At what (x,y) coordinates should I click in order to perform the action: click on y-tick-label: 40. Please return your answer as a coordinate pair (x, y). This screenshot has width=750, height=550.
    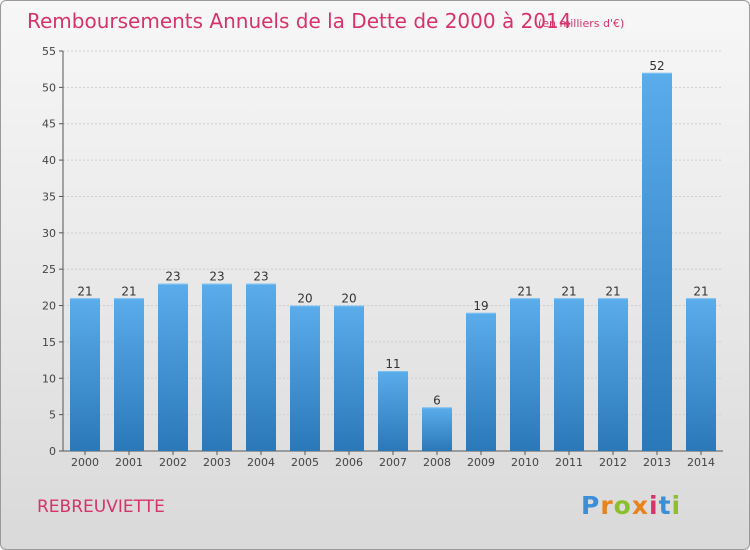
    Looking at the image, I should click on (49, 160).